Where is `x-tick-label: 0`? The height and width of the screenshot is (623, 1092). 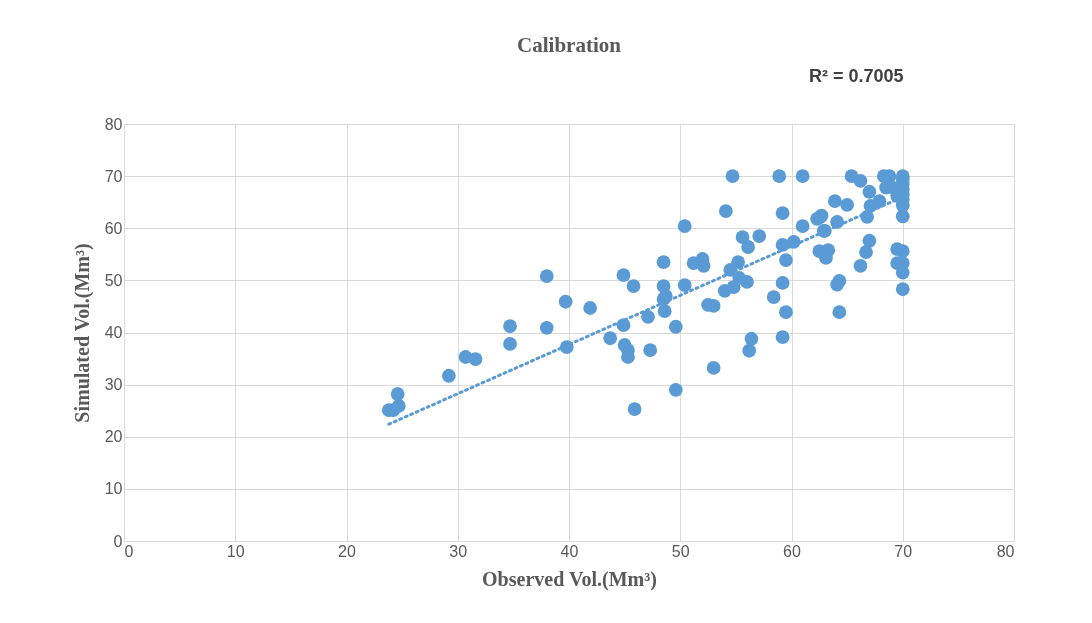
x-tick-label: 0 is located at coordinates (129, 551).